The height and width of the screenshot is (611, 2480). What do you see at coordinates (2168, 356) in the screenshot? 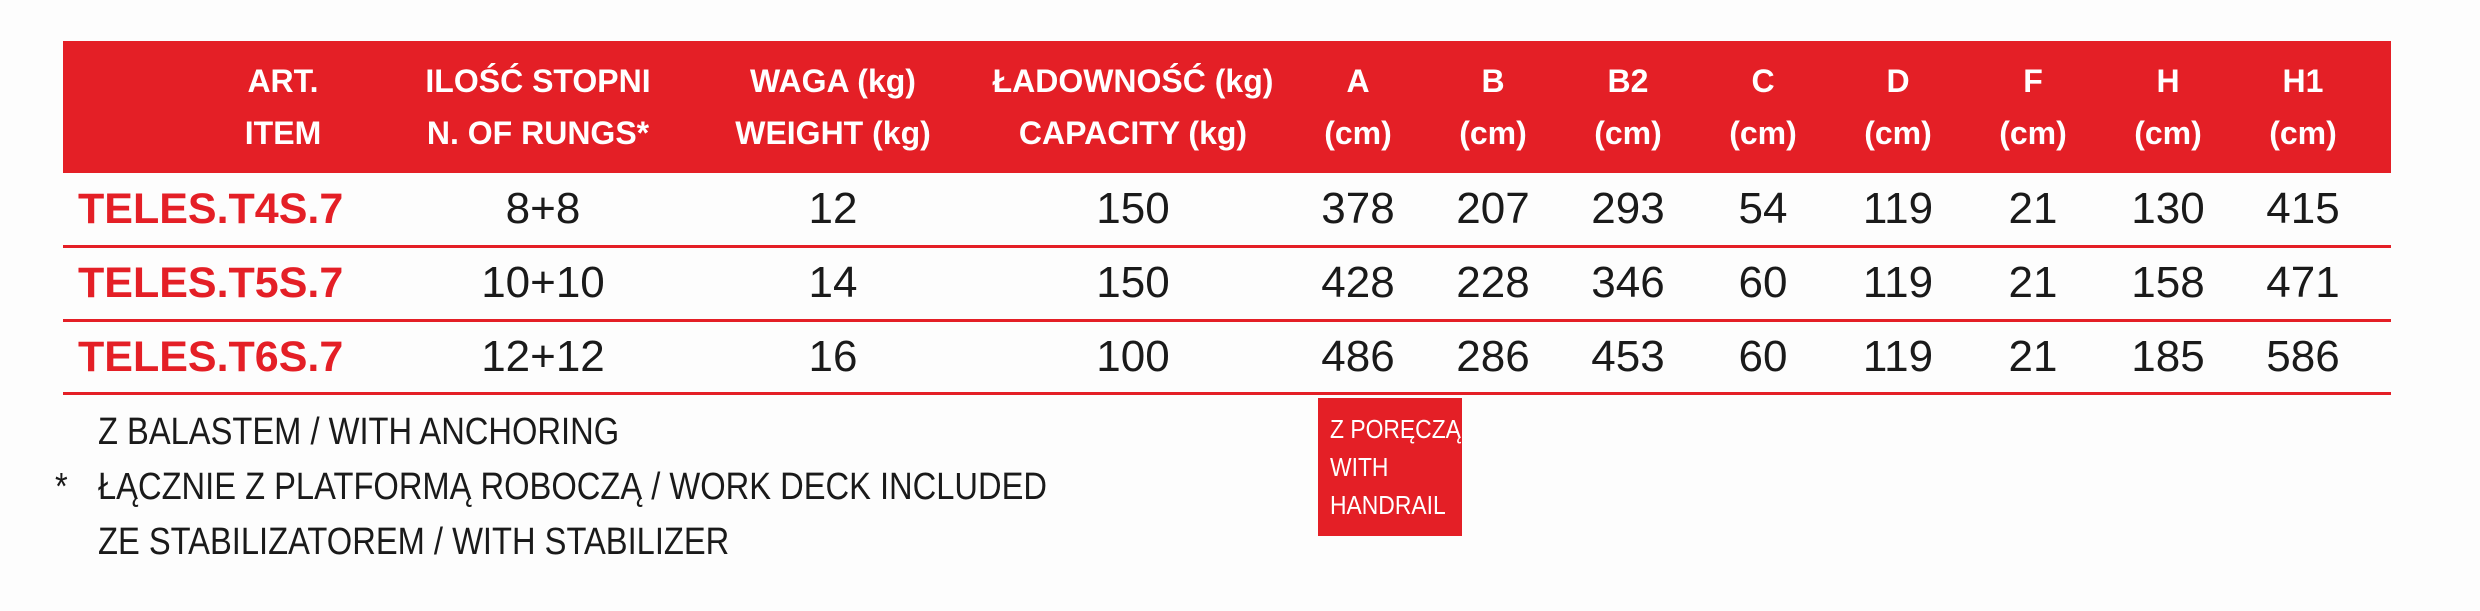
I see `h-value: 185` at bounding box center [2168, 356].